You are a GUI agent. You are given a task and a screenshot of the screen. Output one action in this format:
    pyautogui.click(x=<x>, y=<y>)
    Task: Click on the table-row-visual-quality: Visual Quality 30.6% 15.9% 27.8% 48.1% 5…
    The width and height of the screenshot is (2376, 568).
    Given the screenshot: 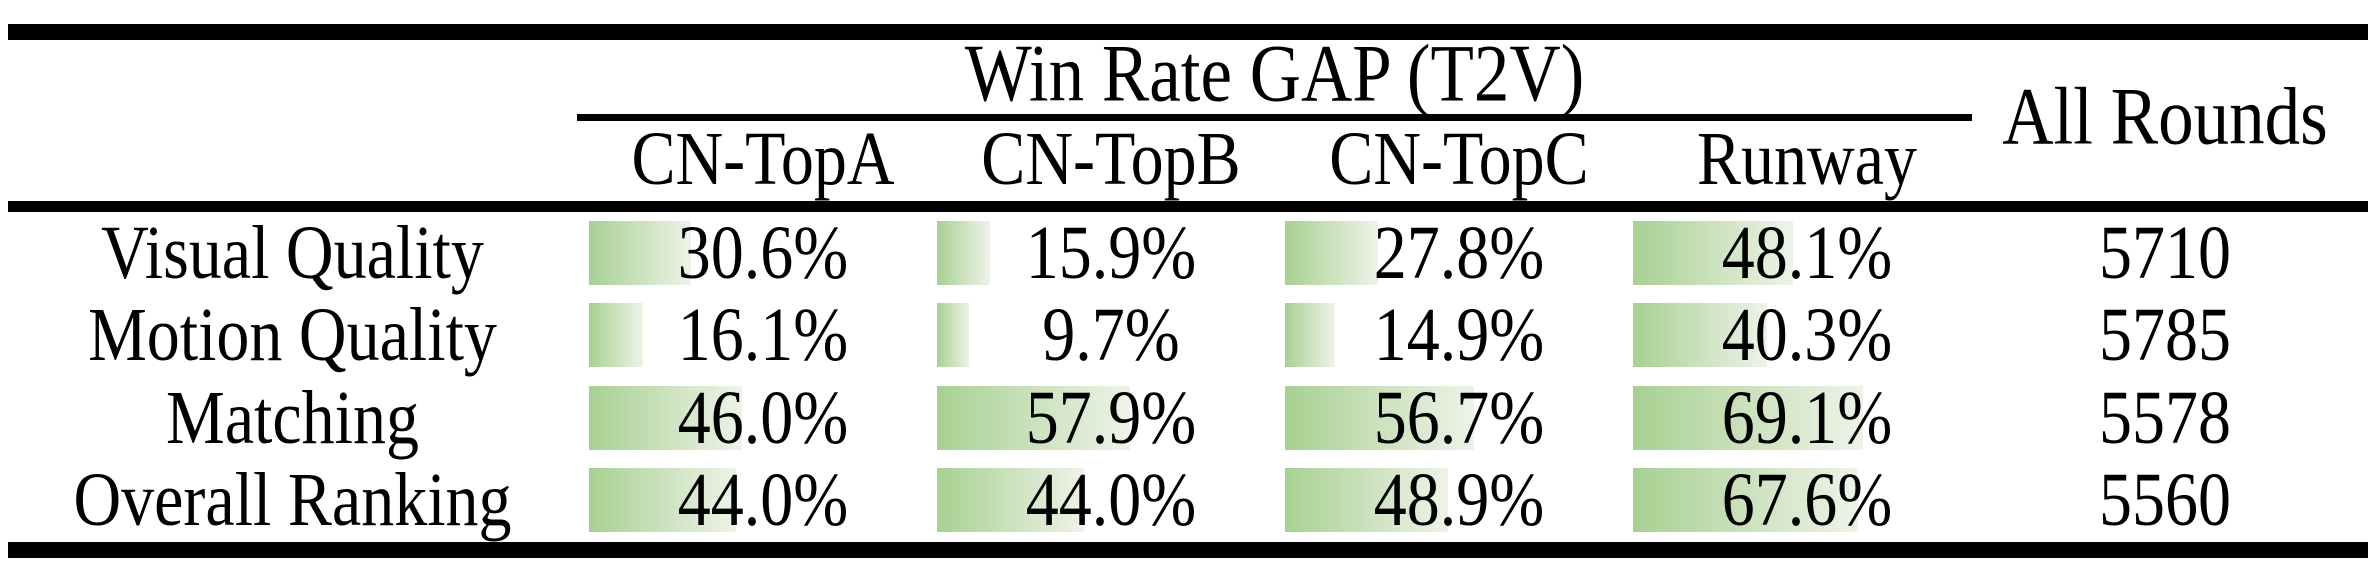 What is the action you would take?
    pyautogui.click(x=1188, y=253)
    